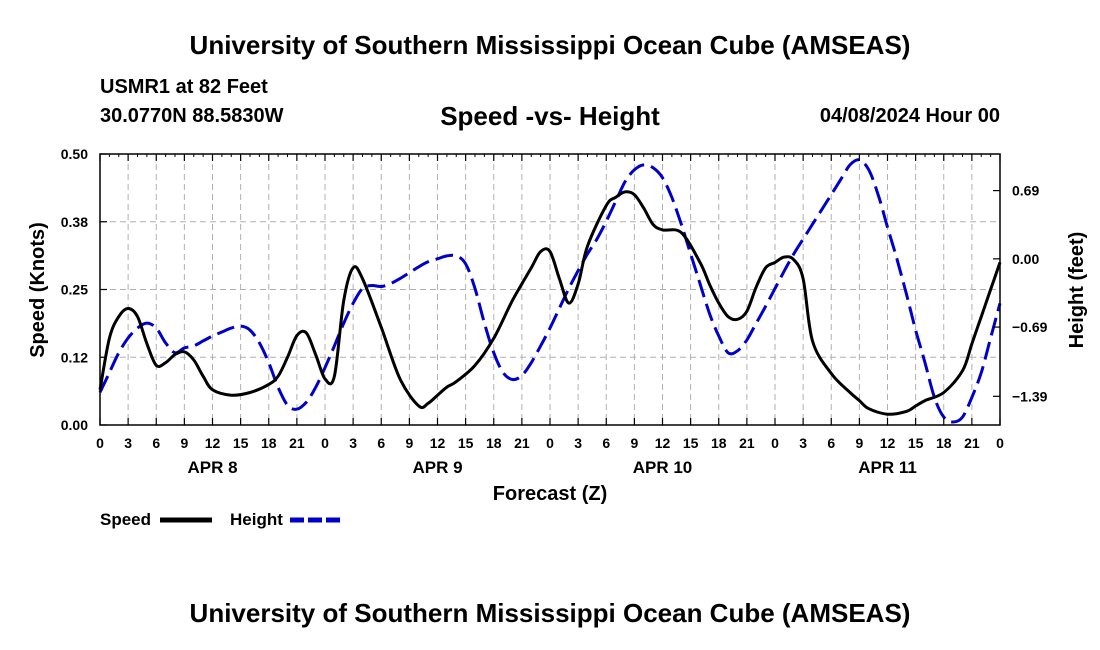 The height and width of the screenshot is (650, 1100). What do you see at coordinates (1030, 396) in the screenshot?
I see `y-right-tick-label: −1.39` at bounding box center [1030, 396].